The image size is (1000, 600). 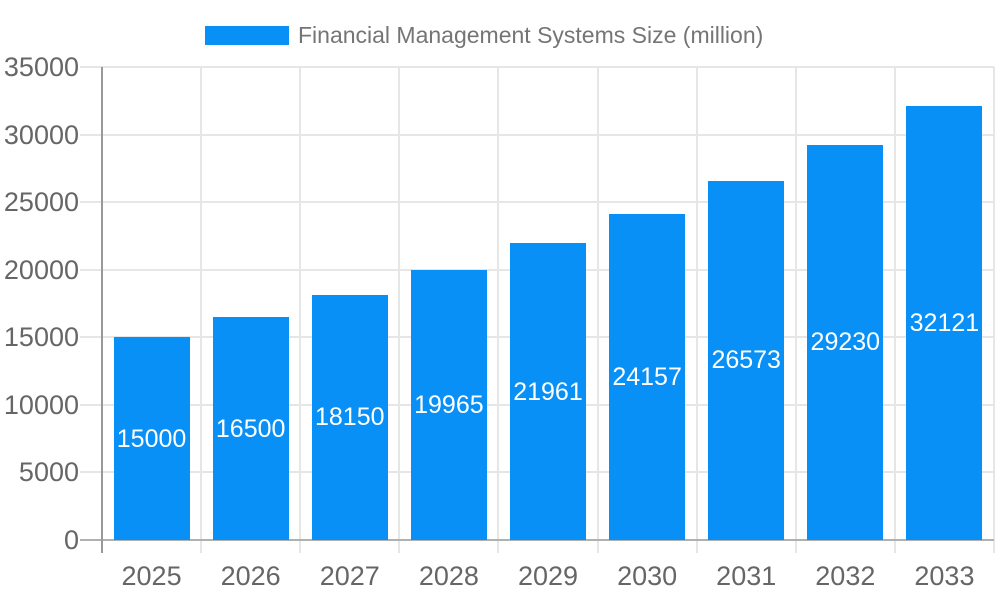 What do you see at coordinates (41, 134) in the screenshot?
I see `y-axis-tick-label: 30000` at bounding box center [41, 134].